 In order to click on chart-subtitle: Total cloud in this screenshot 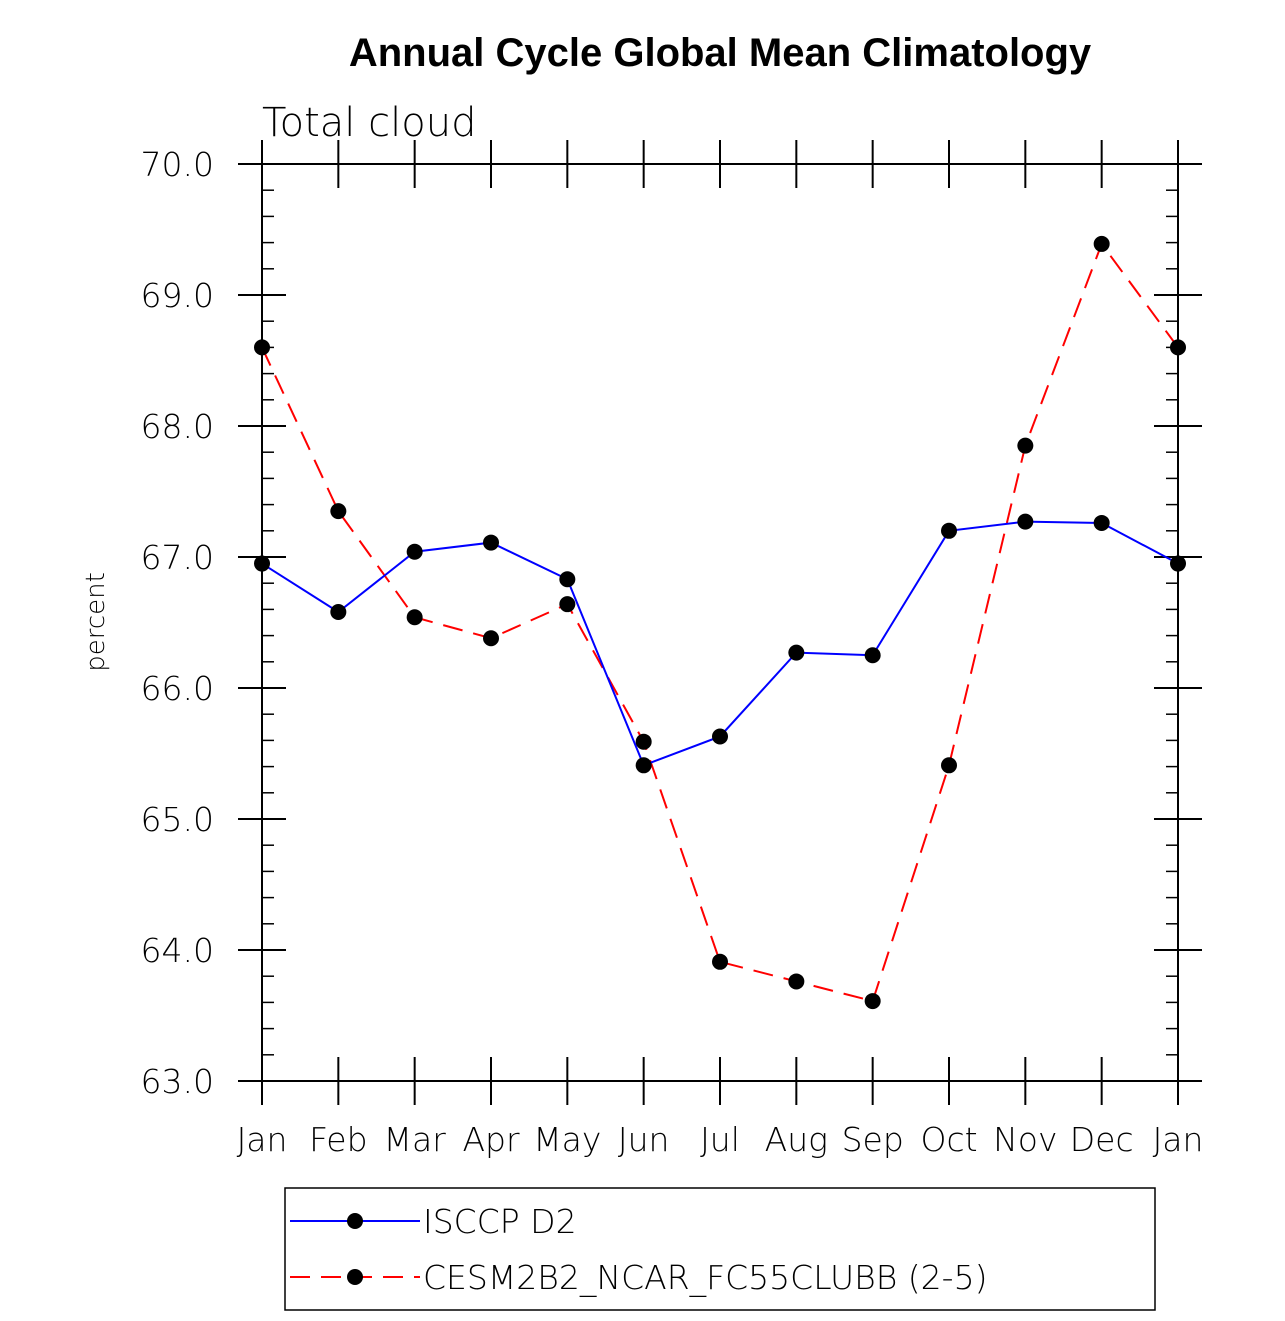, I will do `click(369, 123)`.